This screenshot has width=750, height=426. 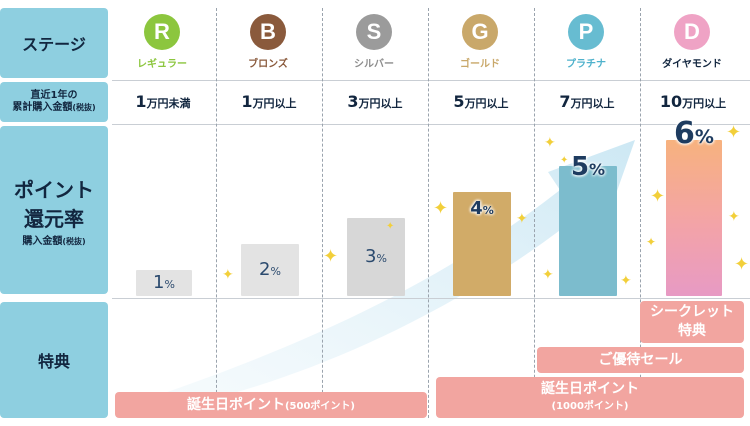 I want to click on rate-value: 4, so click(x=476, y=208).